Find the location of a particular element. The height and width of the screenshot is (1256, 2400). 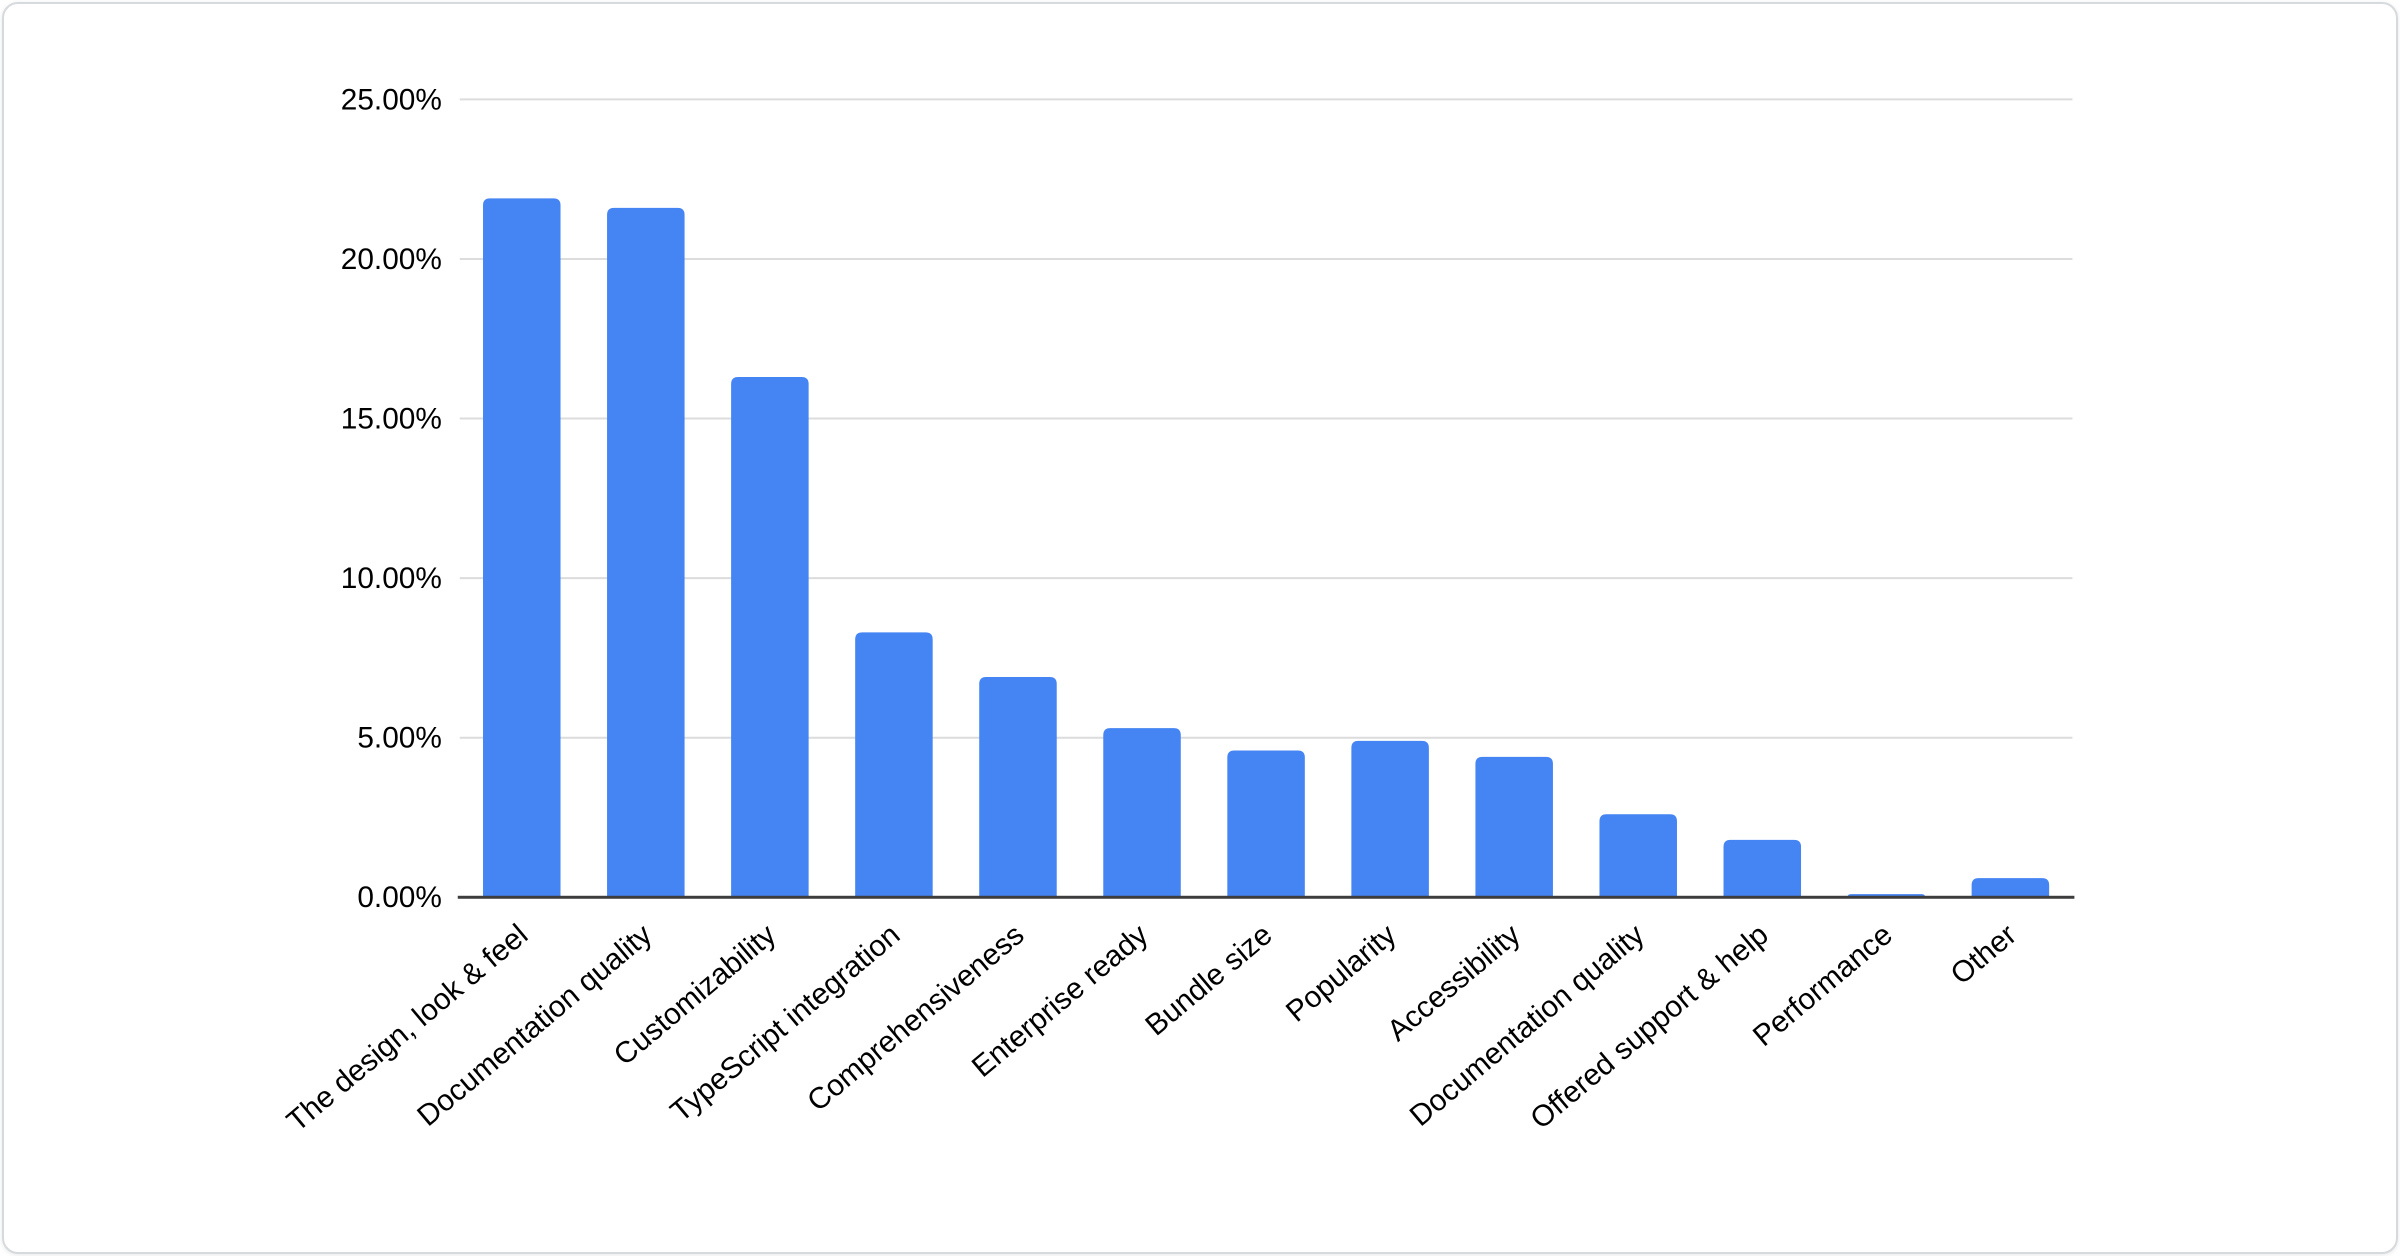

x-axis-line is located at coordinates (1266, 897).